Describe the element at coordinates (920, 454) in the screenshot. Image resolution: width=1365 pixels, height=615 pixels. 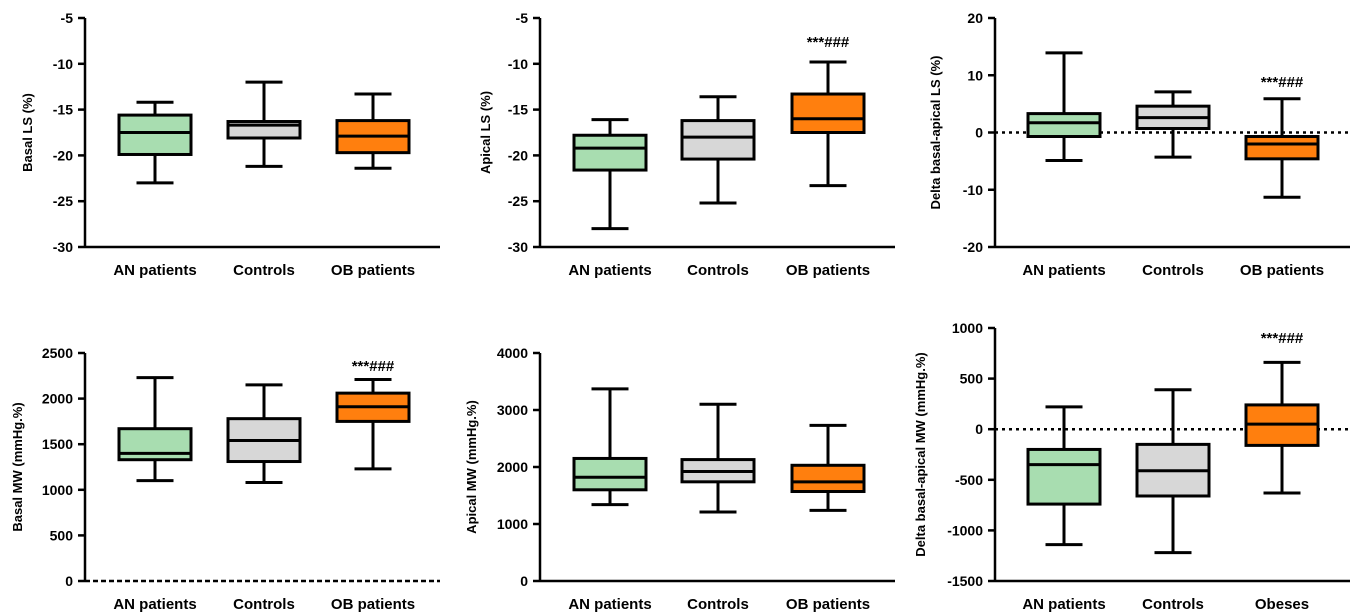
I see `y-axis-title: Delta basal-apical MW (mmHg.%)` at that location.